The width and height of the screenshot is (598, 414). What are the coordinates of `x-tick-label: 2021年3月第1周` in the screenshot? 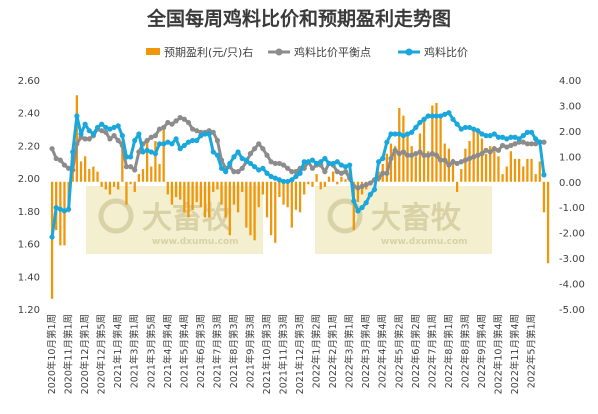 It's located at (135, 351).